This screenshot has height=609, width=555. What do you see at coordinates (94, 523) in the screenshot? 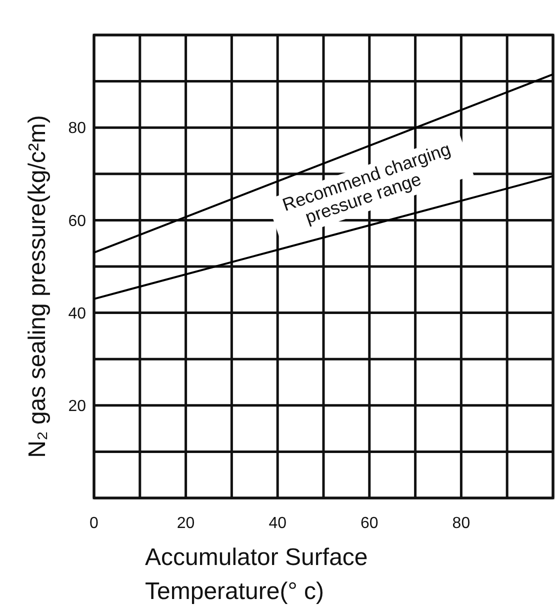
I see `x-tick-label: 0` at bounding box center [94, 523].